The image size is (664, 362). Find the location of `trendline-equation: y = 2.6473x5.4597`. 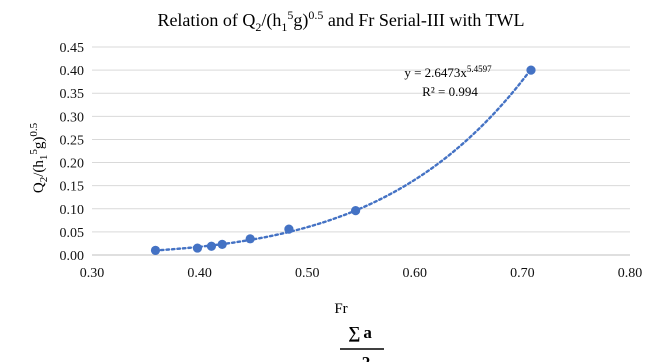

trendline-equation: y = 2.6473x5.4597 is located at coordinates (448, 72).